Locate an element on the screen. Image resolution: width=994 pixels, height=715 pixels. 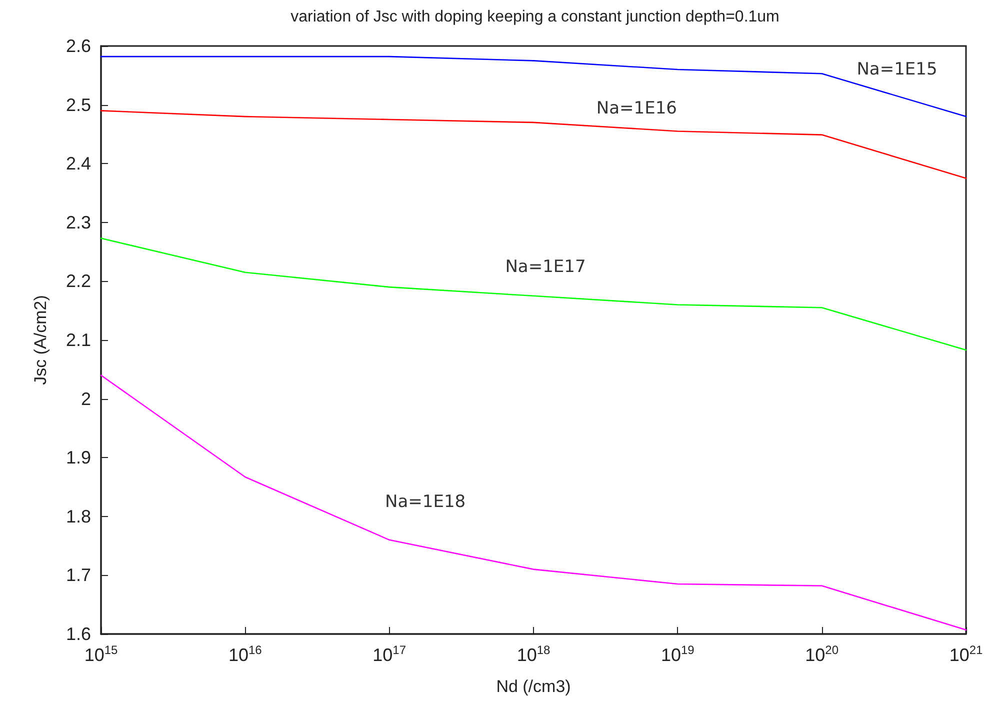
y-tick-label: 1.9 is located at coordinates (78, 458).